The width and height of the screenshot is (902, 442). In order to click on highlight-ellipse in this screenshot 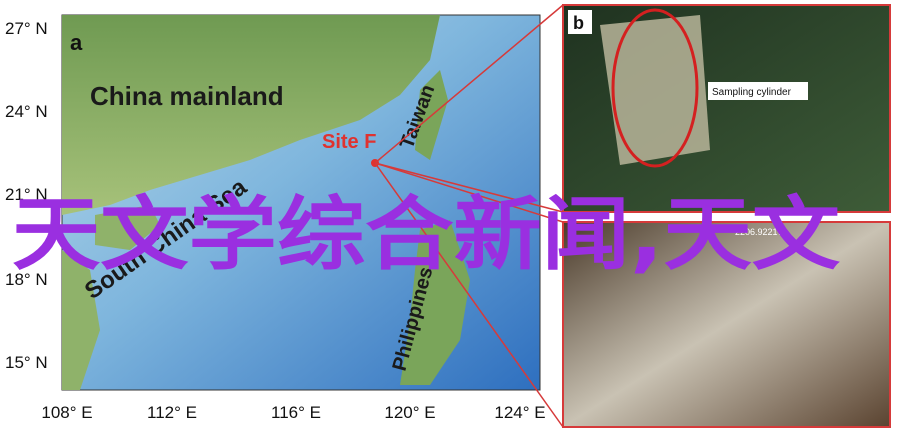, I will do `click(655, 88)`.